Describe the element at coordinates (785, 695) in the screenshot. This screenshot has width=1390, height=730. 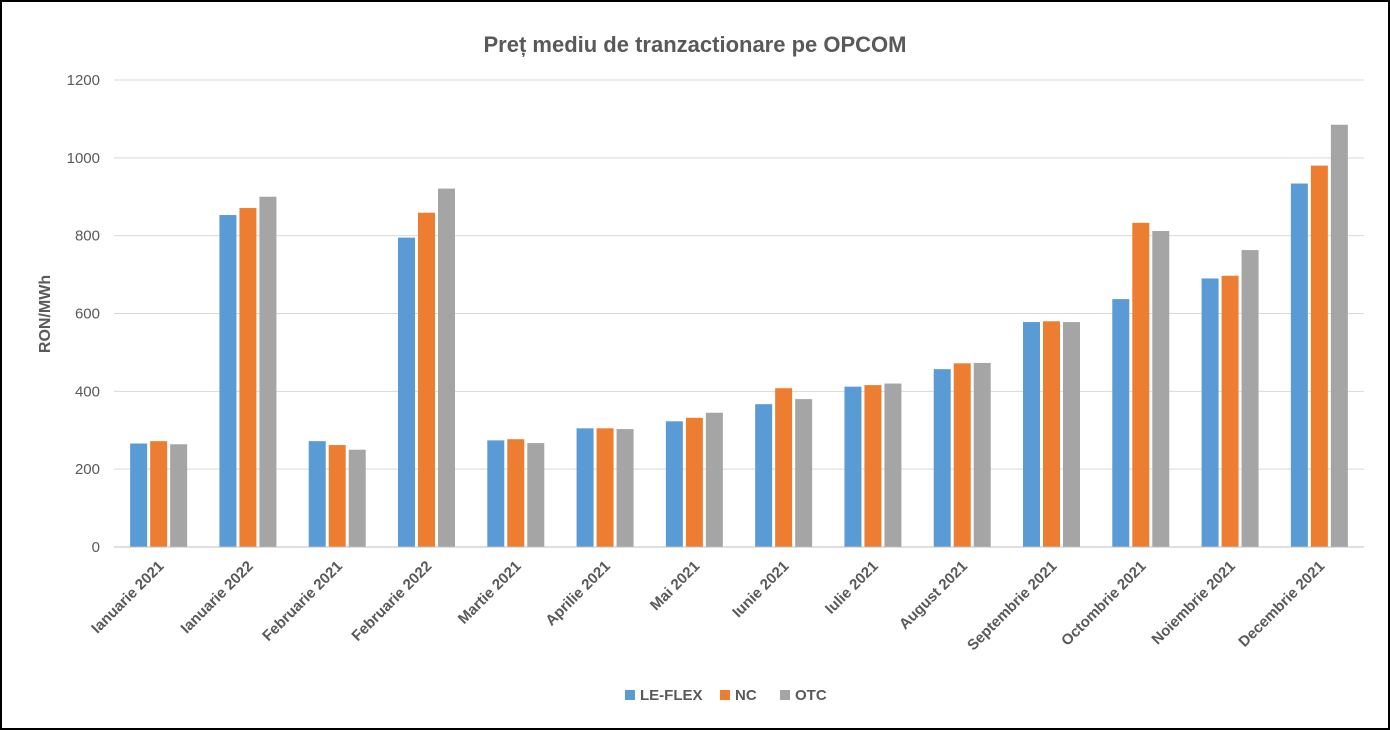
I see `legend-swatch-otc` at that location.